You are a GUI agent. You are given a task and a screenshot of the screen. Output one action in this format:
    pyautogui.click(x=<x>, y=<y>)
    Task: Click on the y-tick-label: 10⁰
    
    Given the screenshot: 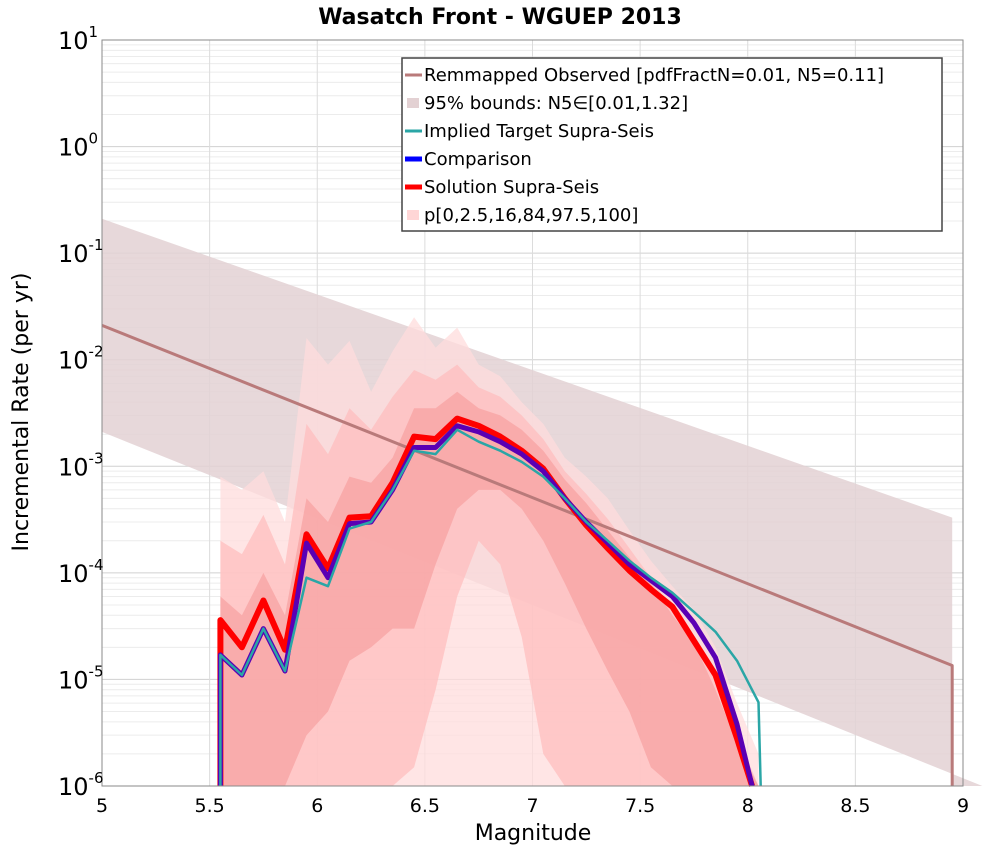 What is the action you would take?
    pyautogui.click(x=78, y=146)
    